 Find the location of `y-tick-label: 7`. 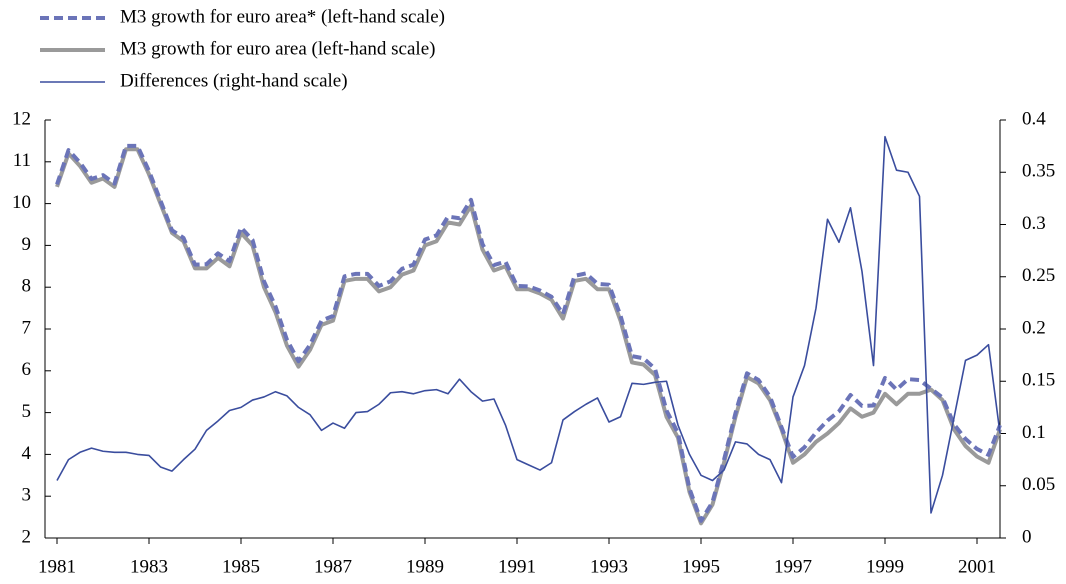

y-tick-label: 7 is located at coordinates (27, 327).